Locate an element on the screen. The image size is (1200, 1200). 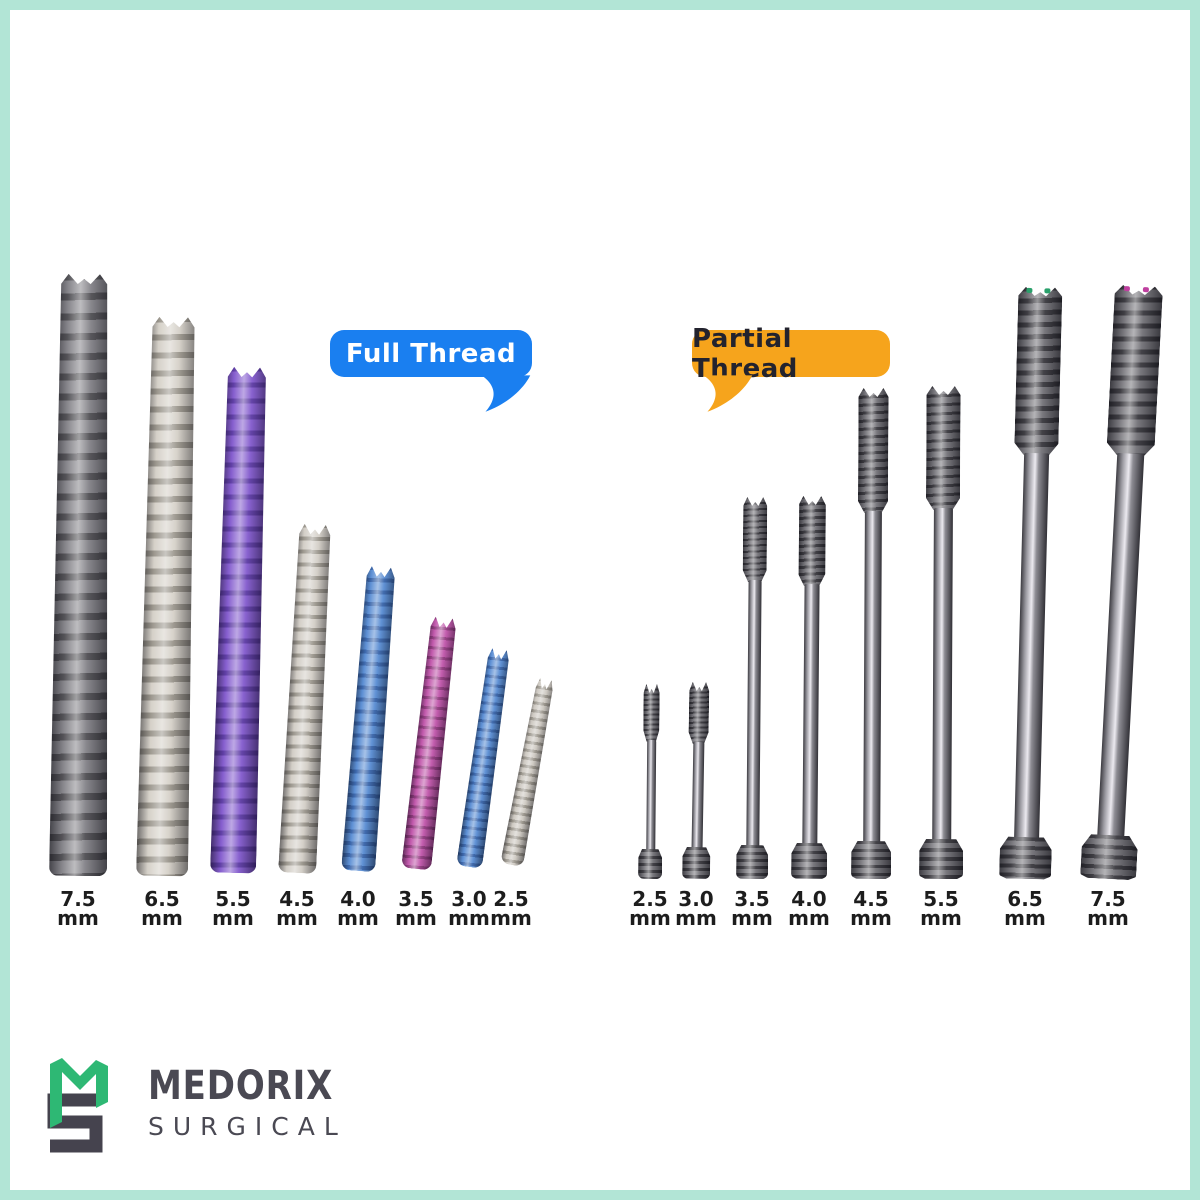
screw-partial-5.5mm is located at coordinates (942, 632).